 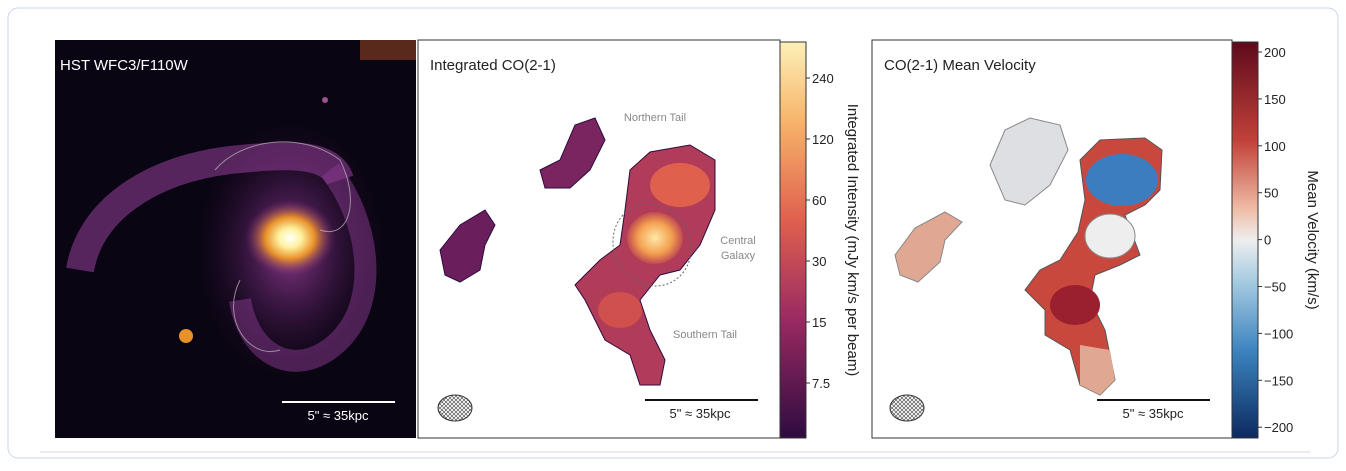 What do you see at coordinates (1278, 333) in the screenshot?
I see `colorbar-tick-label: −100` at bounding box center [1278, 333].